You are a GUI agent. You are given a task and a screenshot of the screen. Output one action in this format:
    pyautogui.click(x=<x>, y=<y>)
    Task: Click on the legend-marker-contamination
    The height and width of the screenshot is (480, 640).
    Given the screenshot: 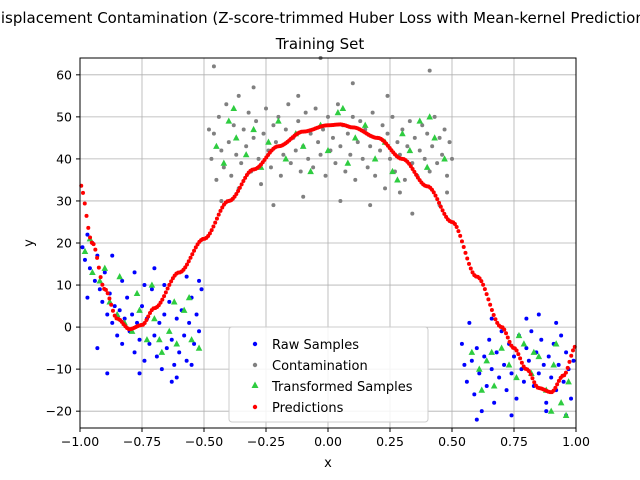 What is the action you would take?
    pyautogui.click(x=255, y=365)
    